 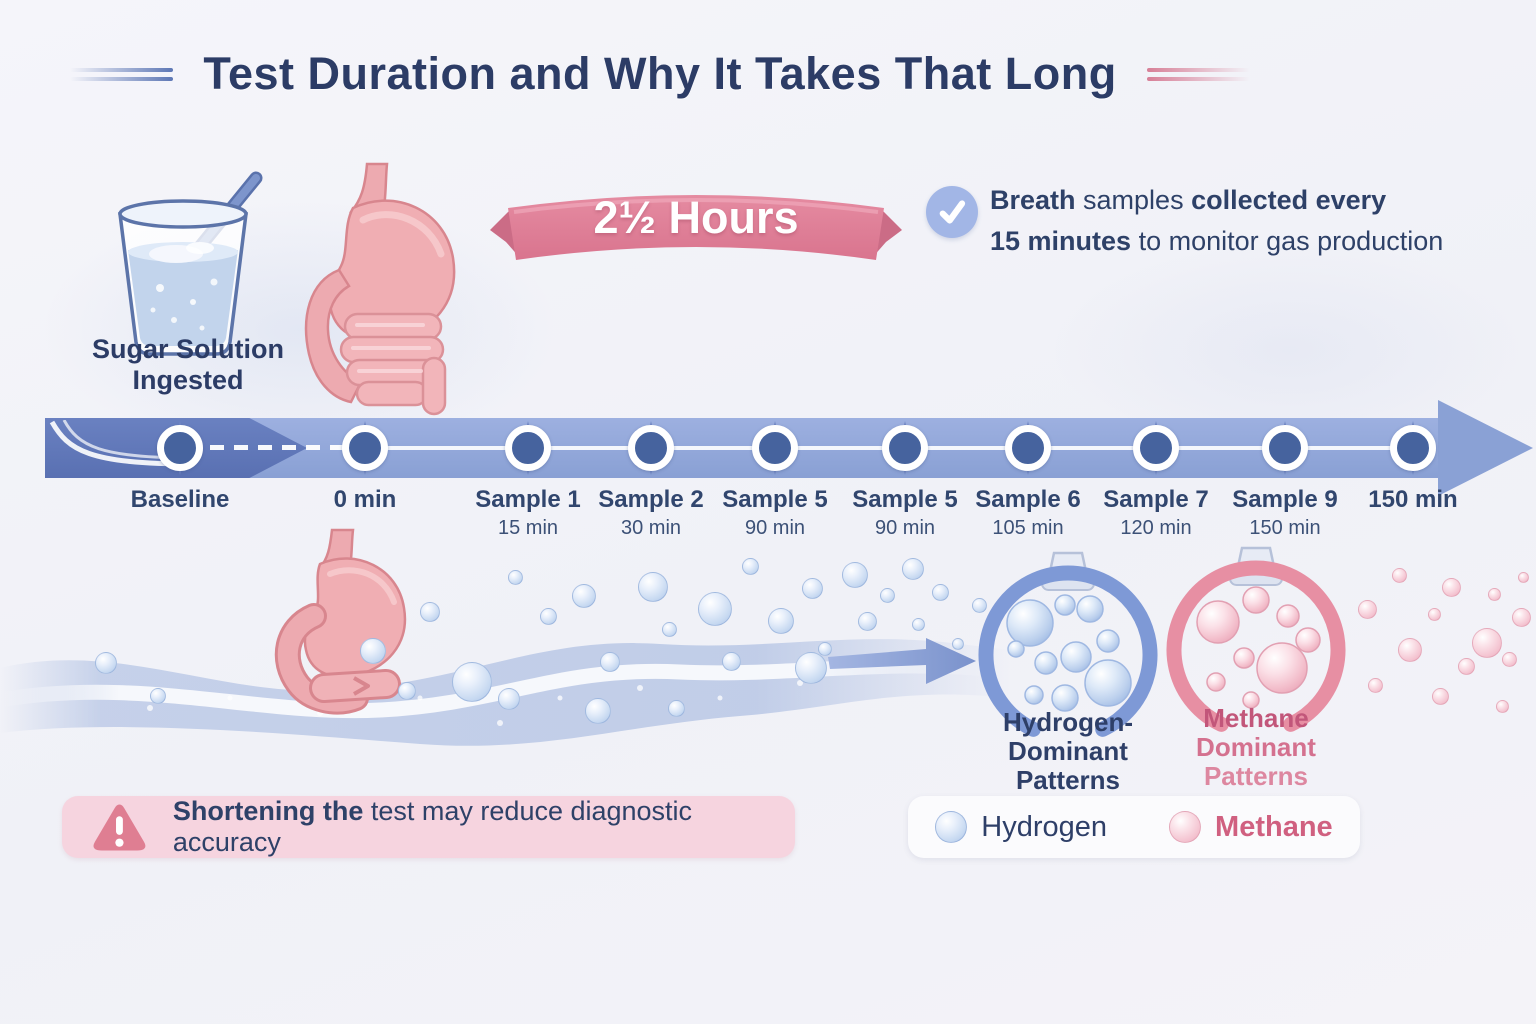 I want to click on title-left-lines, so click(x=122, y=74).